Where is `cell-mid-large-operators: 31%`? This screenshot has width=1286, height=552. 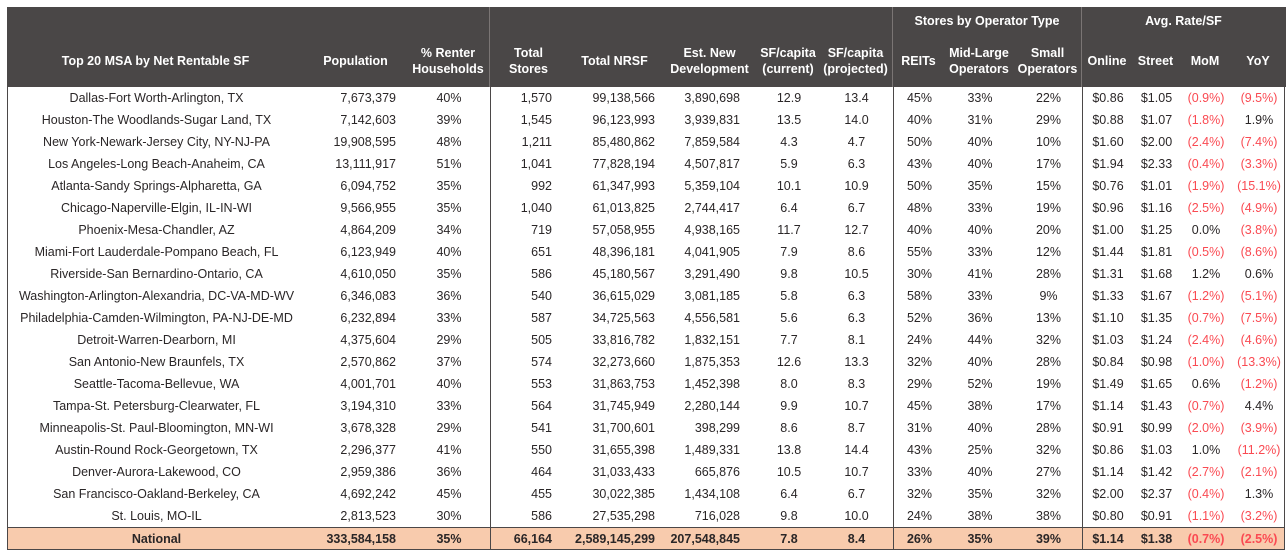
cell-mid-large-operators: 31% is located at coordinates (980, 120).